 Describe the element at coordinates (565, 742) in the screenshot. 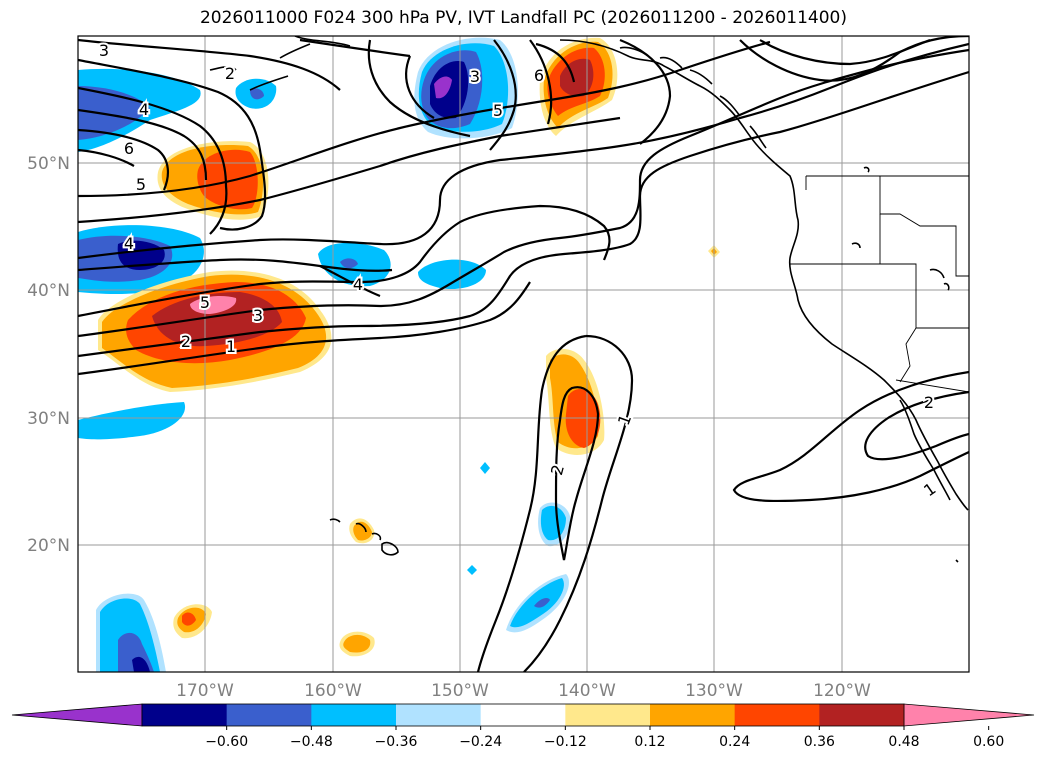

I see `colorbar-tick-label: −0.12` at that location.